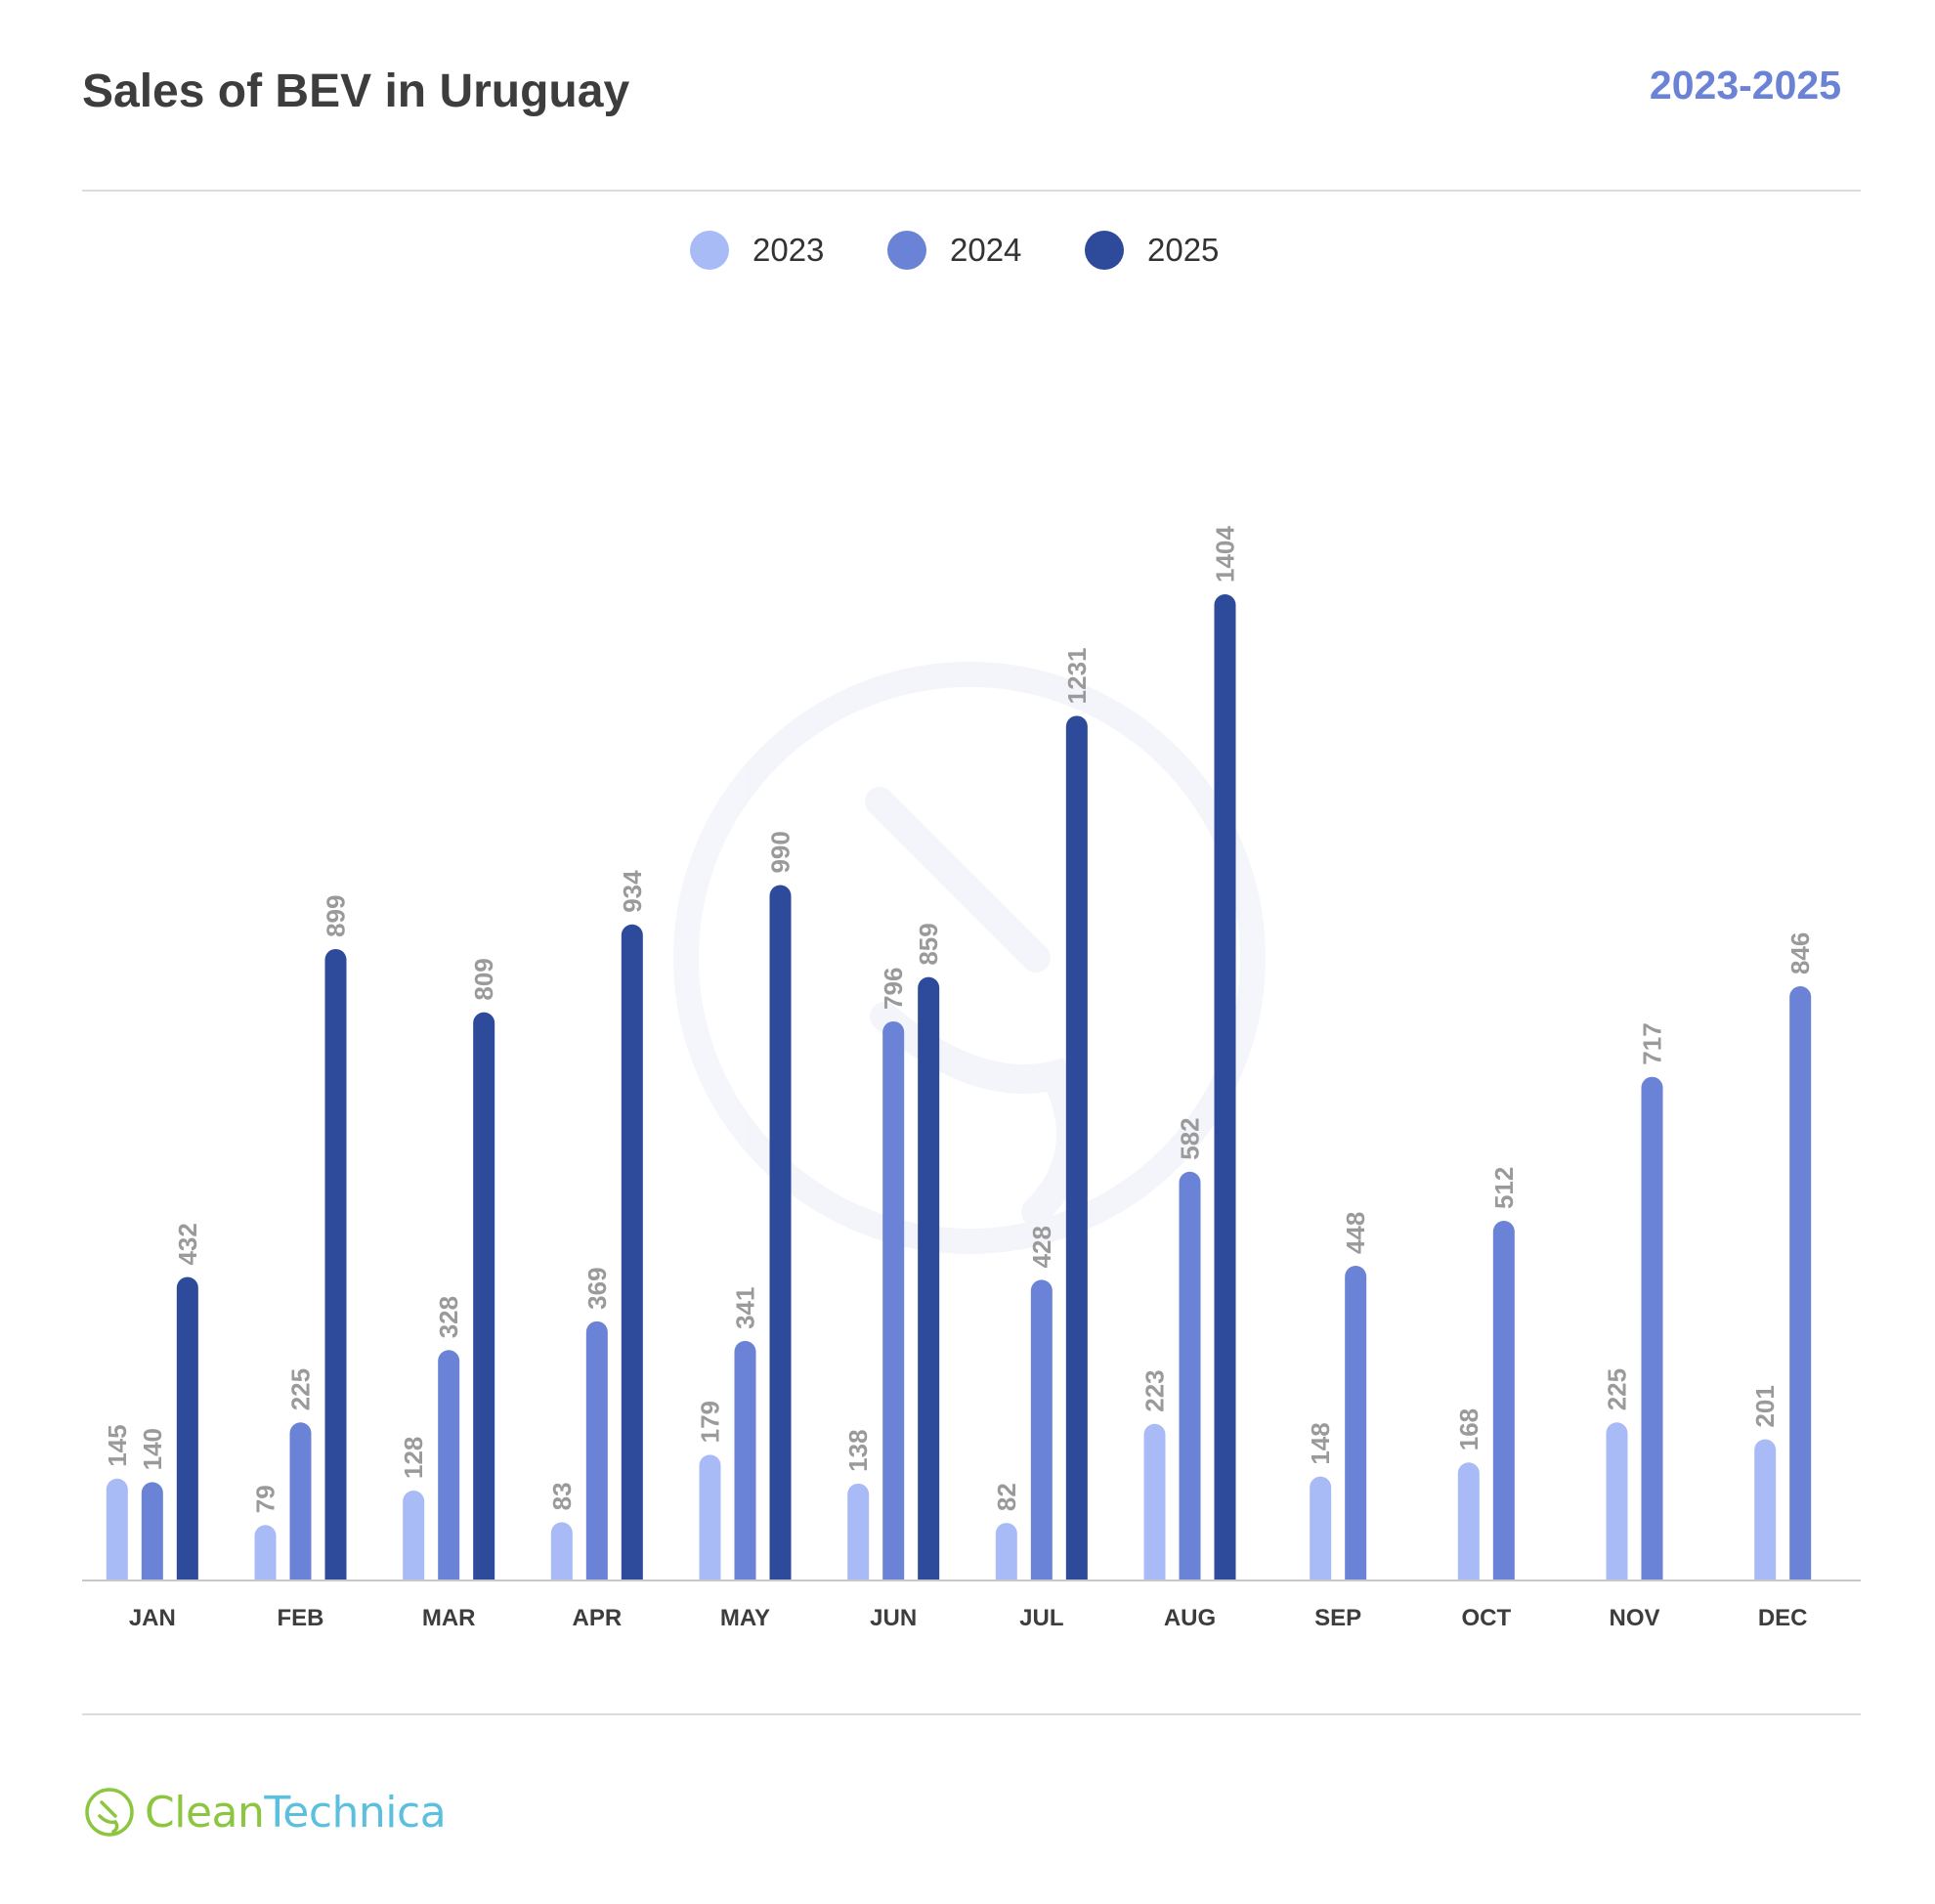 This screenshot has width=1935, height=1904. What do you see at coordinates (1320, 1443) in the screenshot?
I see `value-label-sep-2023: 148` at bounding box center [1320, 1443].